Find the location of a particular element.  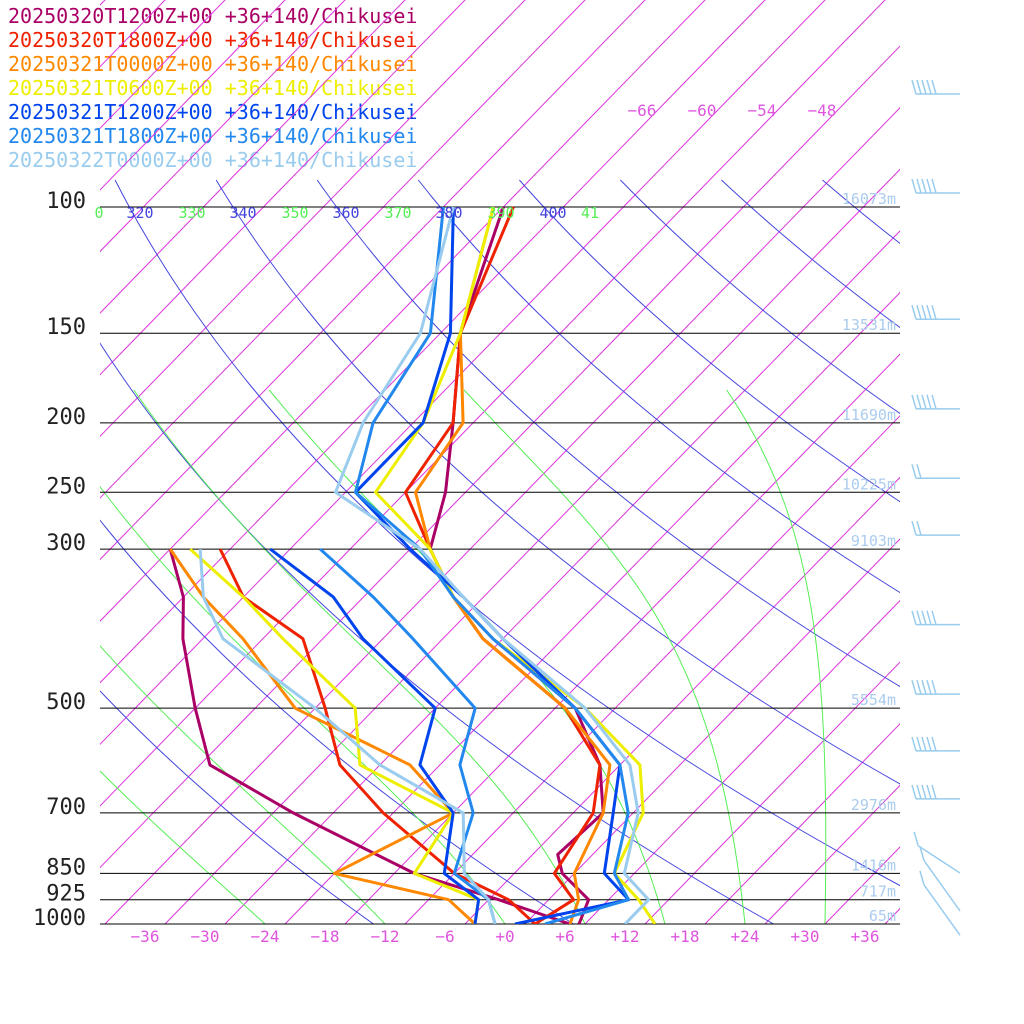

height-label: 13531m is located at coordinates (869, 325).